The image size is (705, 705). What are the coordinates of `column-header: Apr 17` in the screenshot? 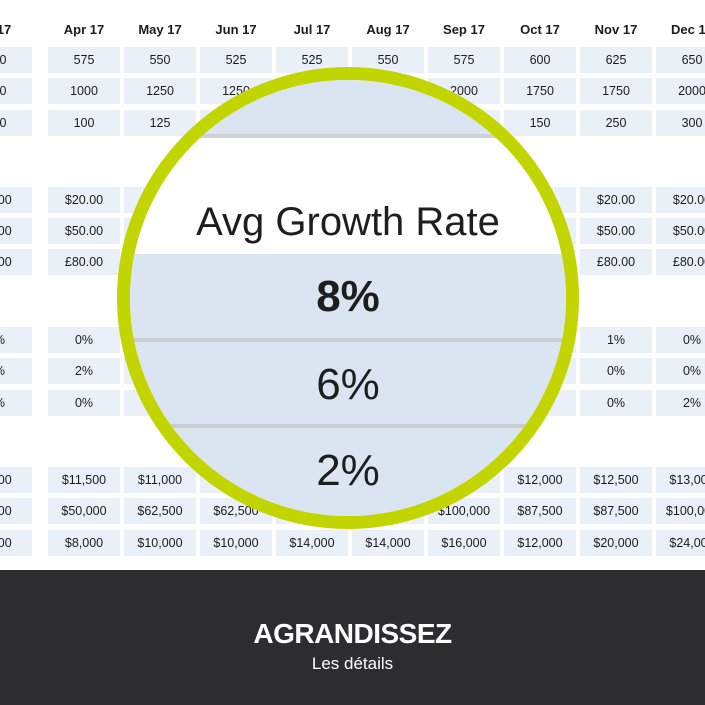 It's located at (84, 29).